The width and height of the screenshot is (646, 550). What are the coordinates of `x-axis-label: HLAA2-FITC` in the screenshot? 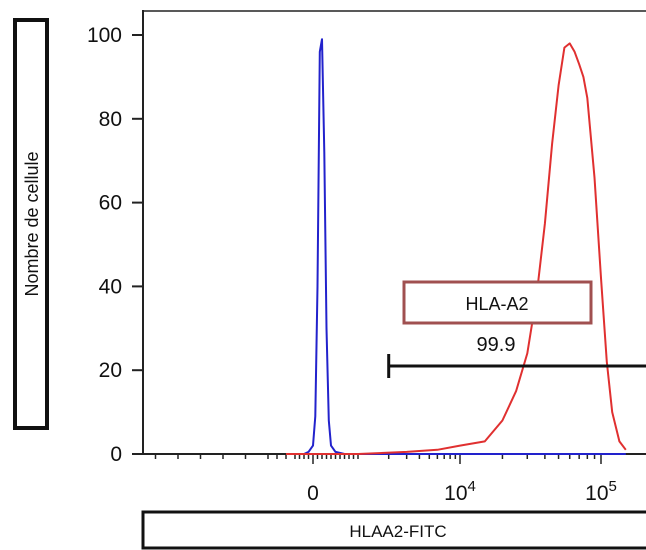 It's located at (397, 531).